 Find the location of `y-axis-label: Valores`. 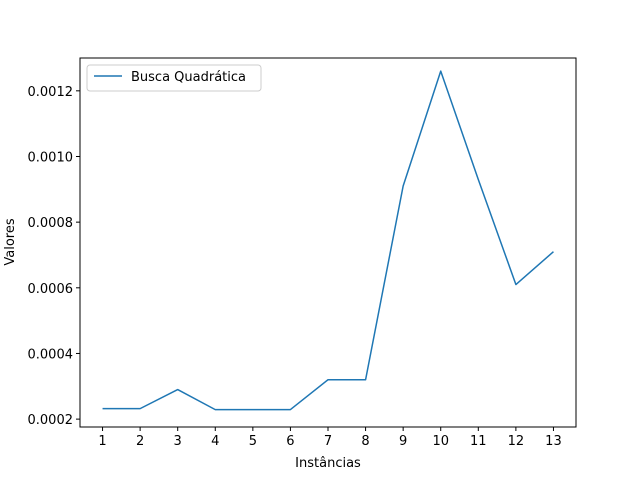

y-axis-label: Valores is located at coordinates (10, 241).